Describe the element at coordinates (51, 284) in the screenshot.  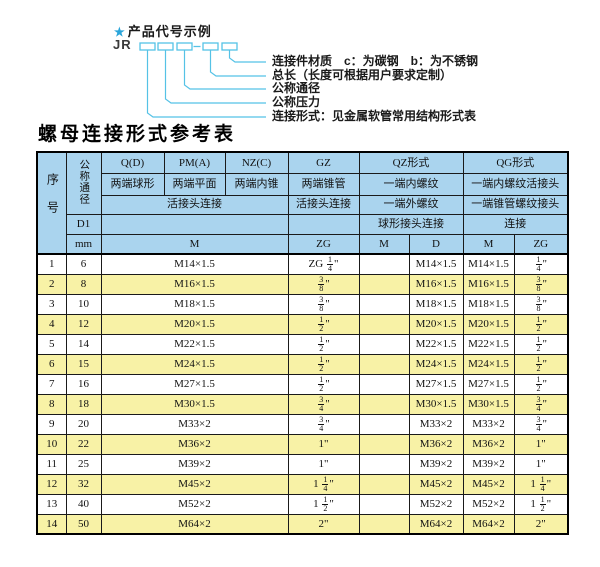
I see `cell-seq: 2` at that location.